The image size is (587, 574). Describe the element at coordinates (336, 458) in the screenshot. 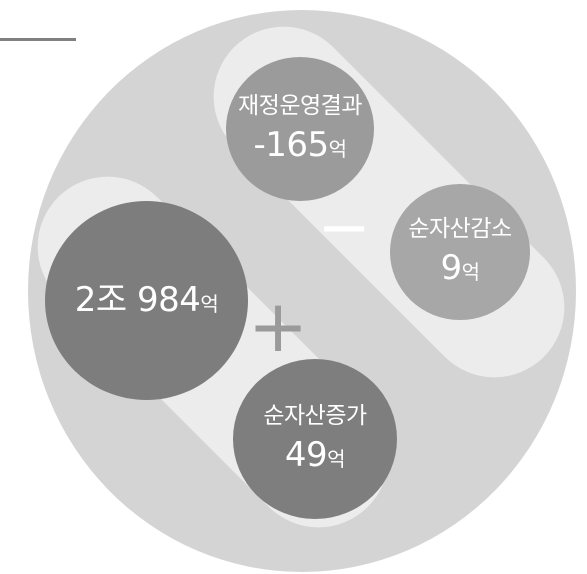

I see `net-asset-increase-unit: 억` at that location.